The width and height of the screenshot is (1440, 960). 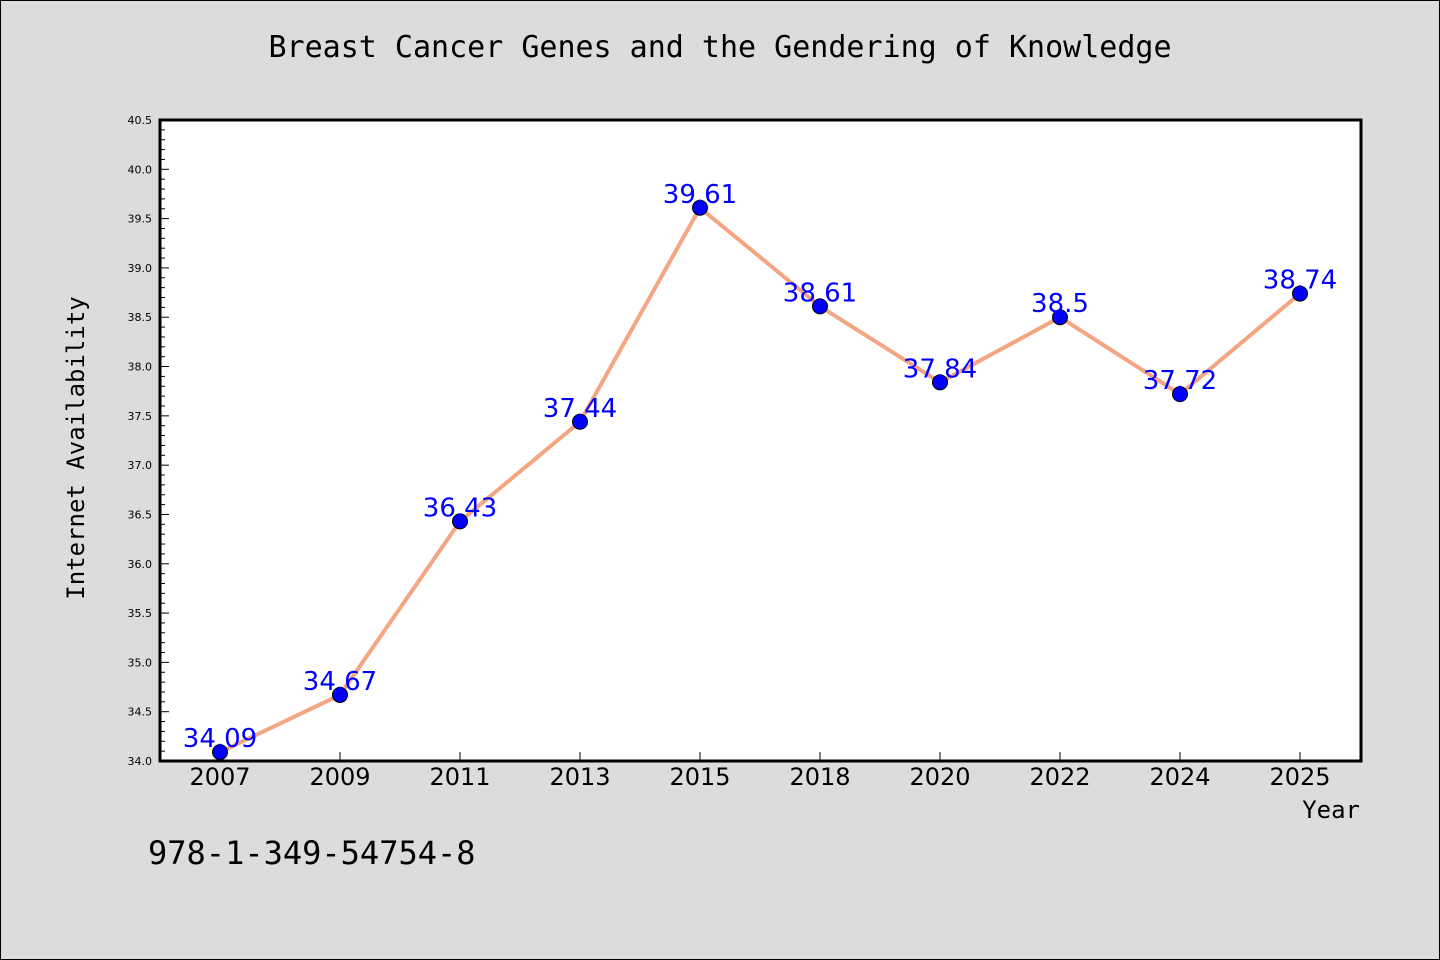 What do you see at coordinates (580, 409) in the screenshot?
I see `data-label: 37.44` at bounding box center [580, 409].